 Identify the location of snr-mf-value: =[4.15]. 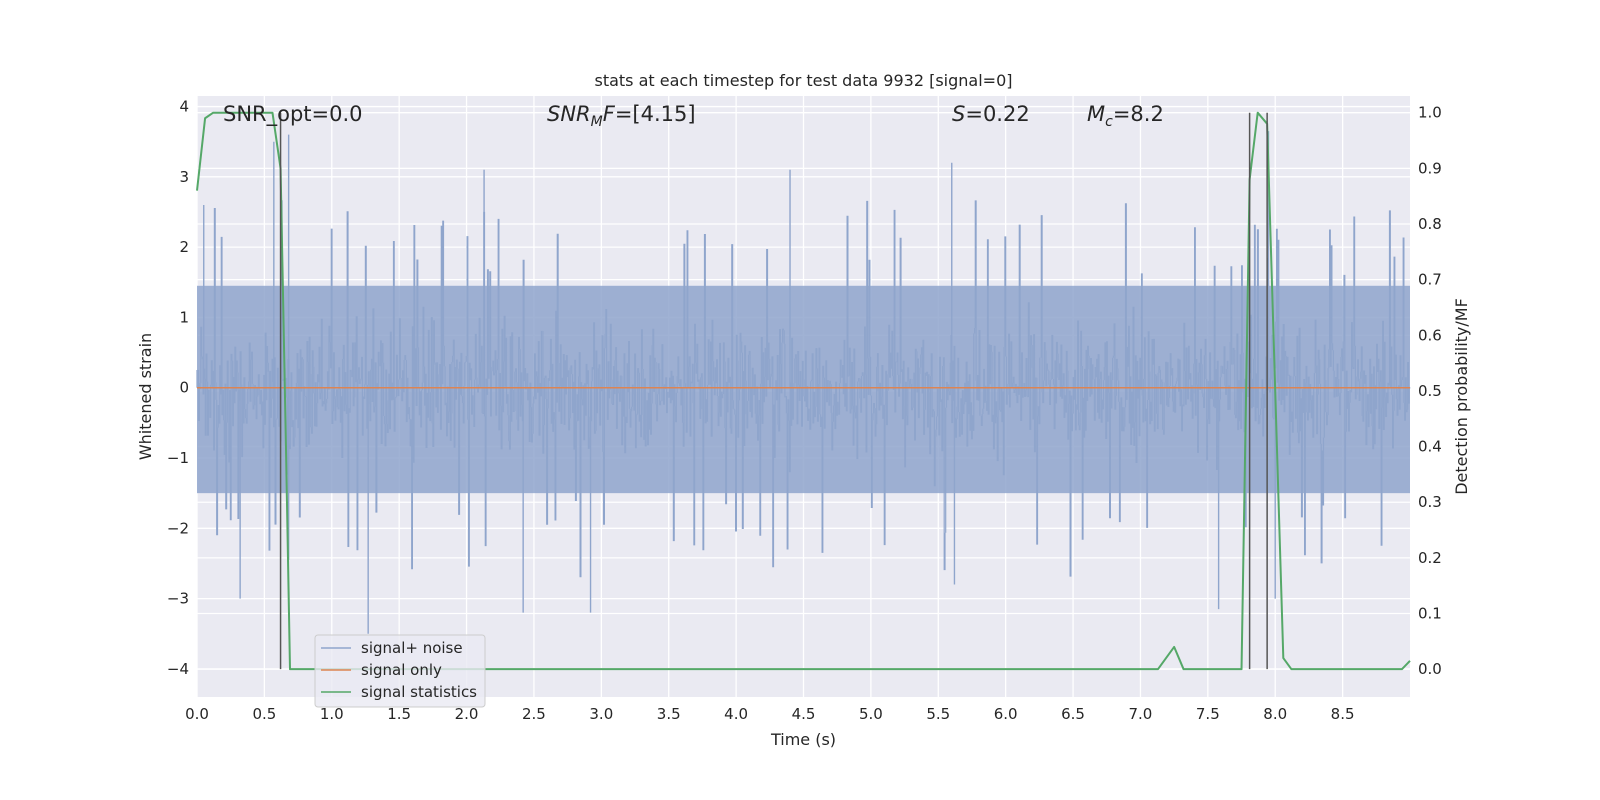
(655, 114).